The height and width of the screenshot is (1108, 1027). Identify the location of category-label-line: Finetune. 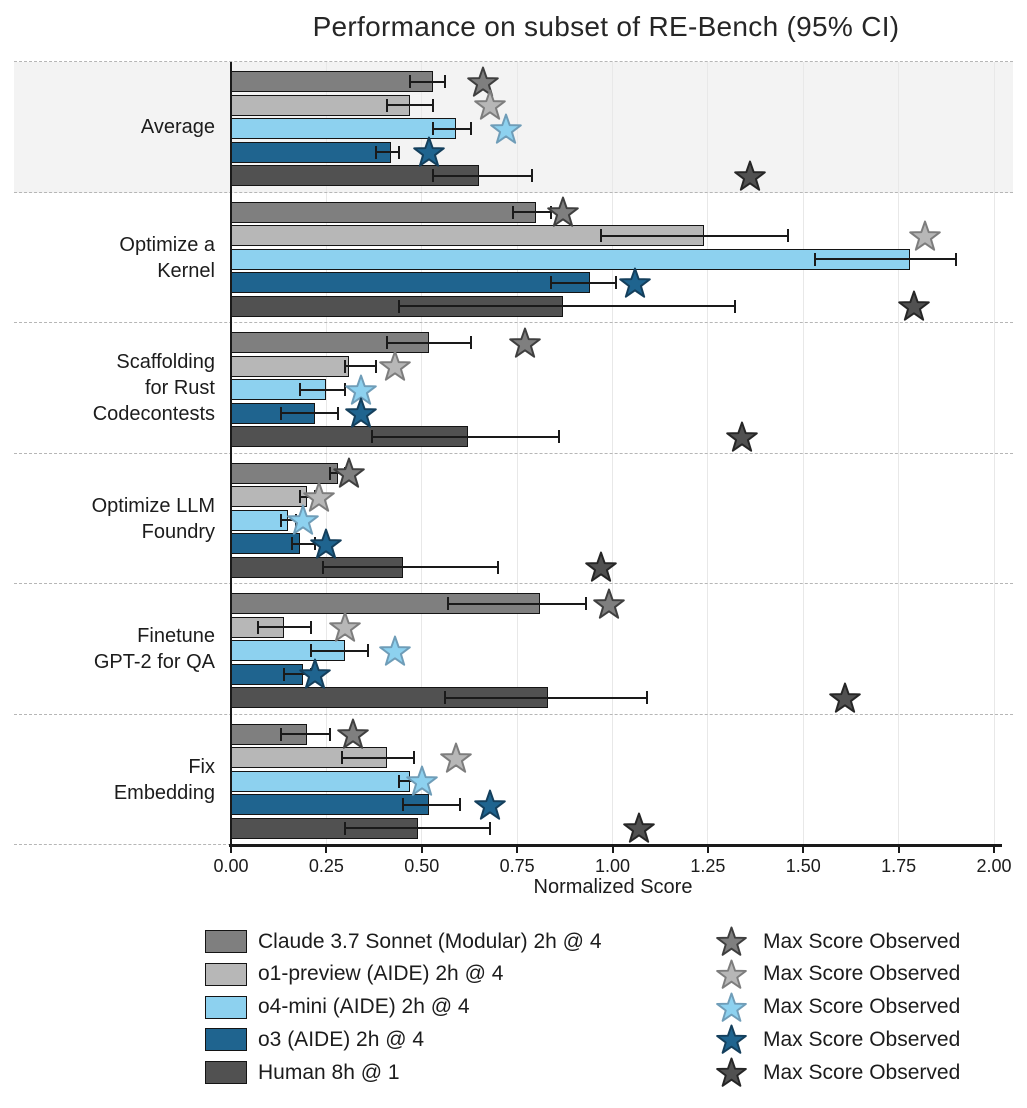
(176, 636).